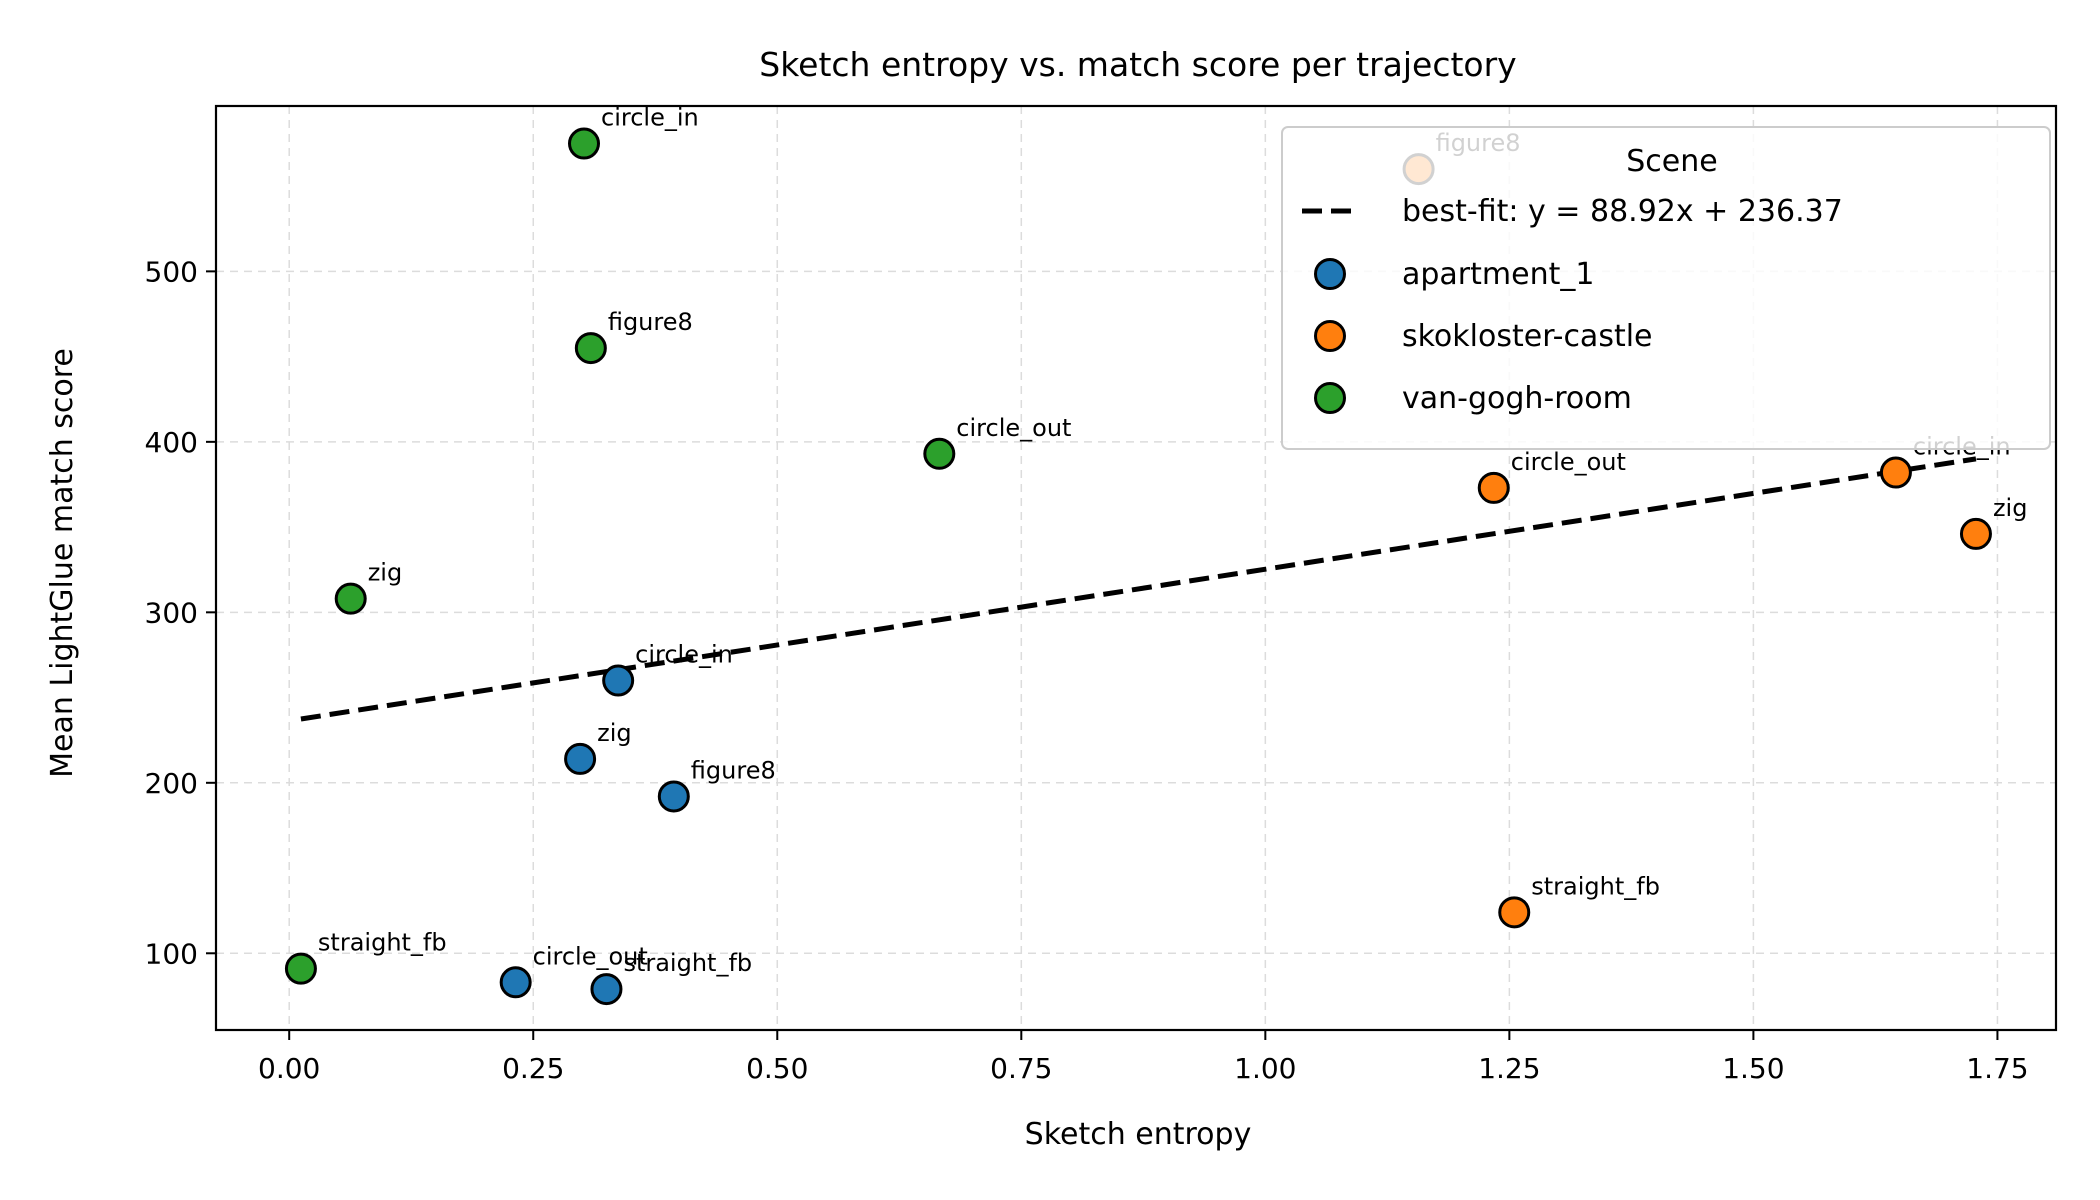 The image size is (2100, 1200). What do you see at coordinates (350, 598) in the screenshot?
I see `data-point-van-gogh-room-zig` at bounding box center [350, 598].